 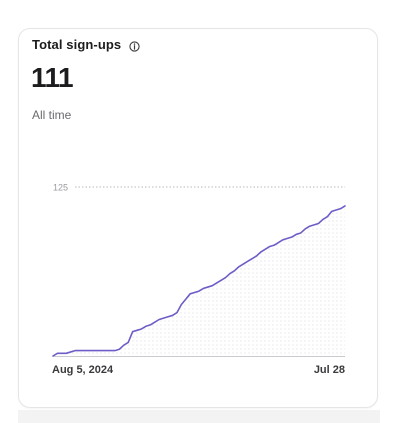 What do you see at coordinates (77, 44) in the screenshot?
I see `card-title: Total sign-ups` at bounding box center [77, 44].